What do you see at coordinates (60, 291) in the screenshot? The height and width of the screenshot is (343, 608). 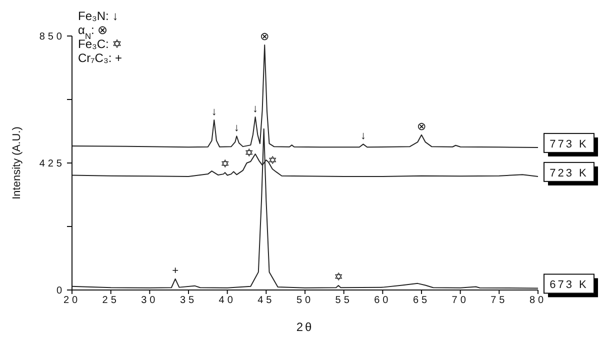 I see `y-tick-label: 0` at bounding box center [60, 291].